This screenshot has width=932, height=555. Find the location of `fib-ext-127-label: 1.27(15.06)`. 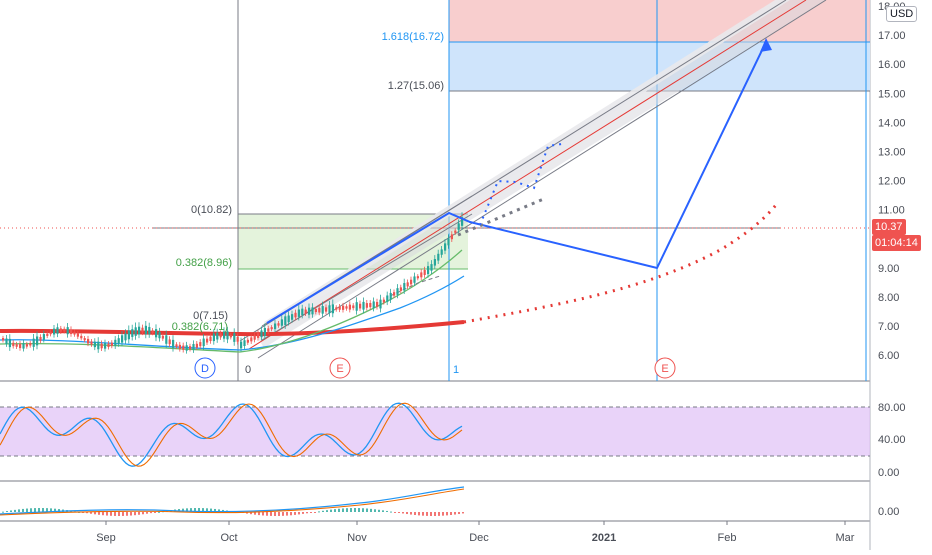

fib-ext-127-label: 1.27(15.06) is located at coordinates (416, 86).